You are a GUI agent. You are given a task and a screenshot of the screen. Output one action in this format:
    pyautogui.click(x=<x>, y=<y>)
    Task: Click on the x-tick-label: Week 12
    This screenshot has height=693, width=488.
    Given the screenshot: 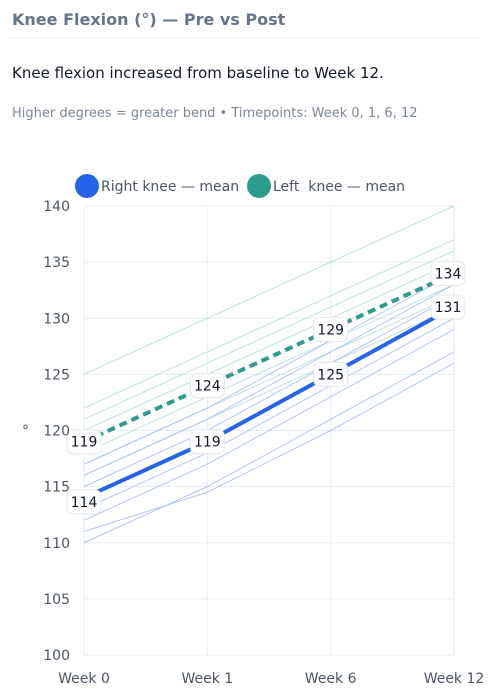 What is the action you would take?
    pyautogui.click(x=454, y=679)
    